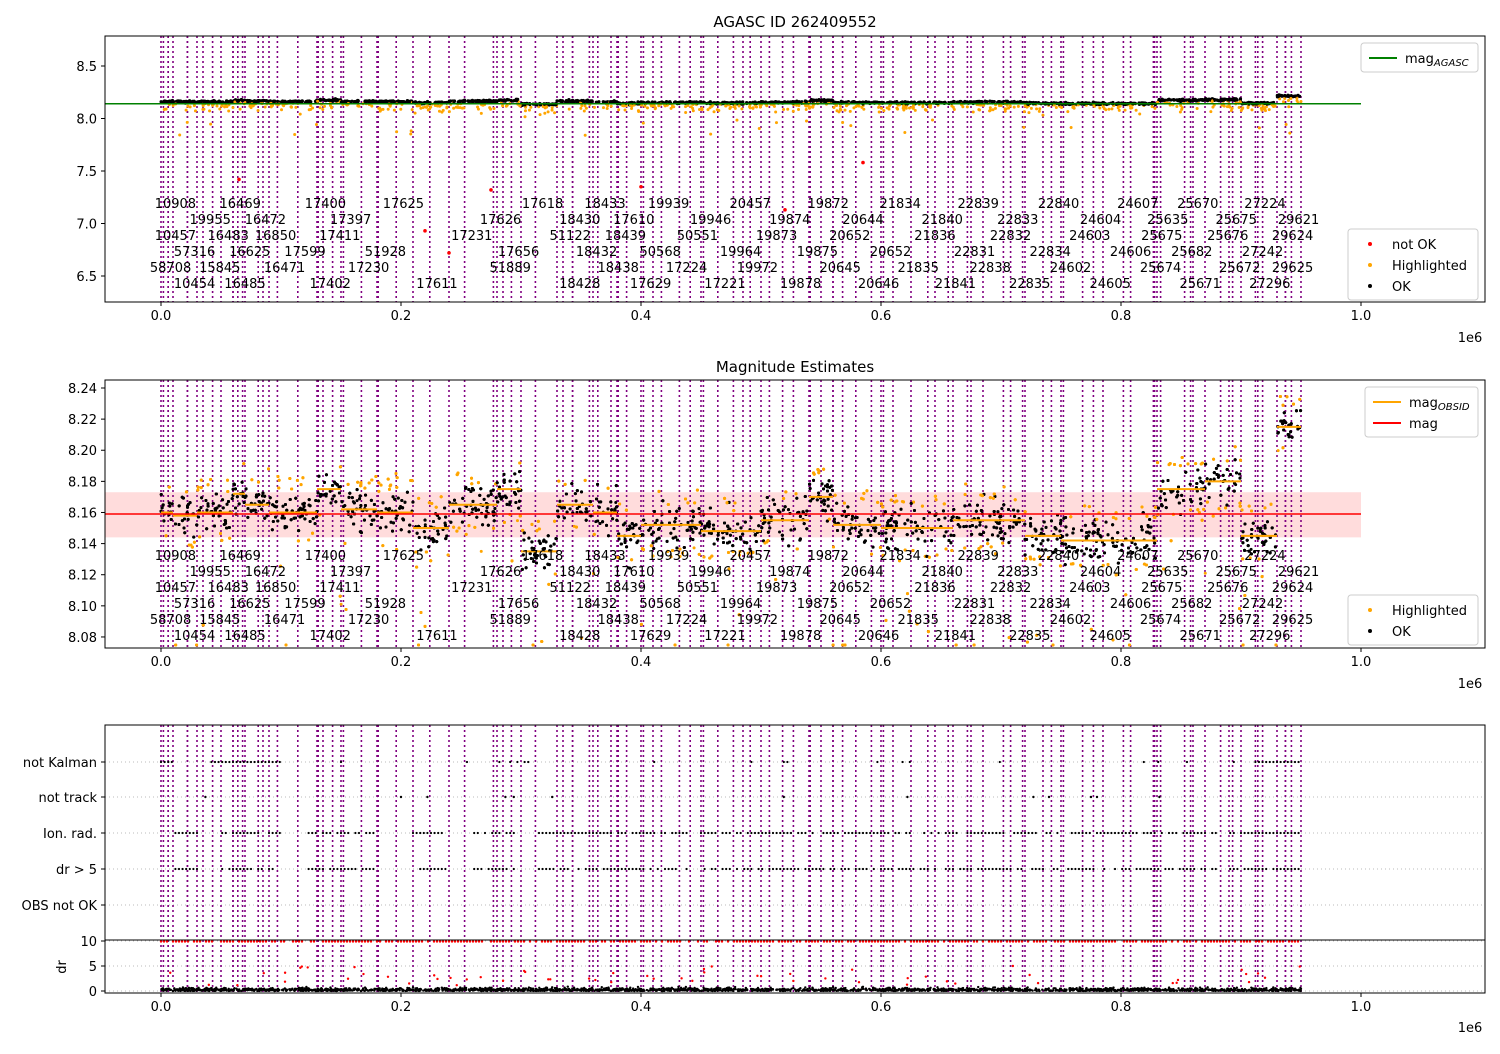 The height and width of the screenshot is (1054, 1500). What do you see at coordinates (1292, 236) in the screenshot?
I see `obsid-label: 29624` at bounding box center [1292, 236].